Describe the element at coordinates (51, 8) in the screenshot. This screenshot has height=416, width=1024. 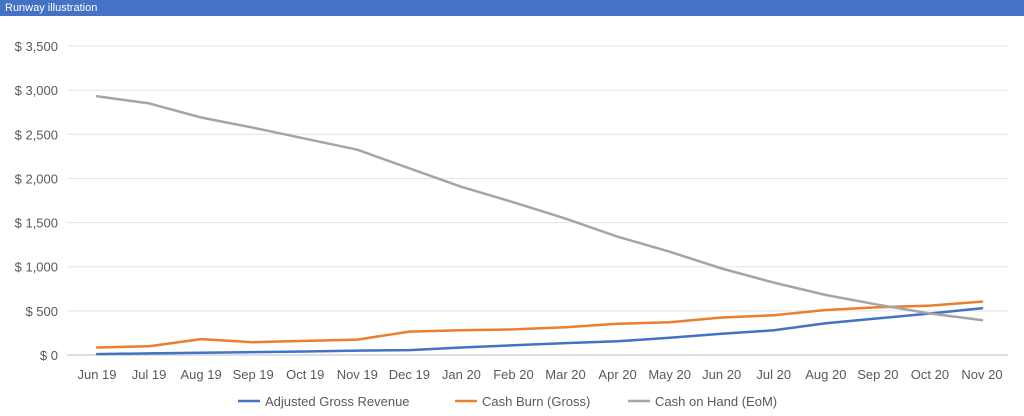
I see `chart-header-title: Runway illustration` at that location.